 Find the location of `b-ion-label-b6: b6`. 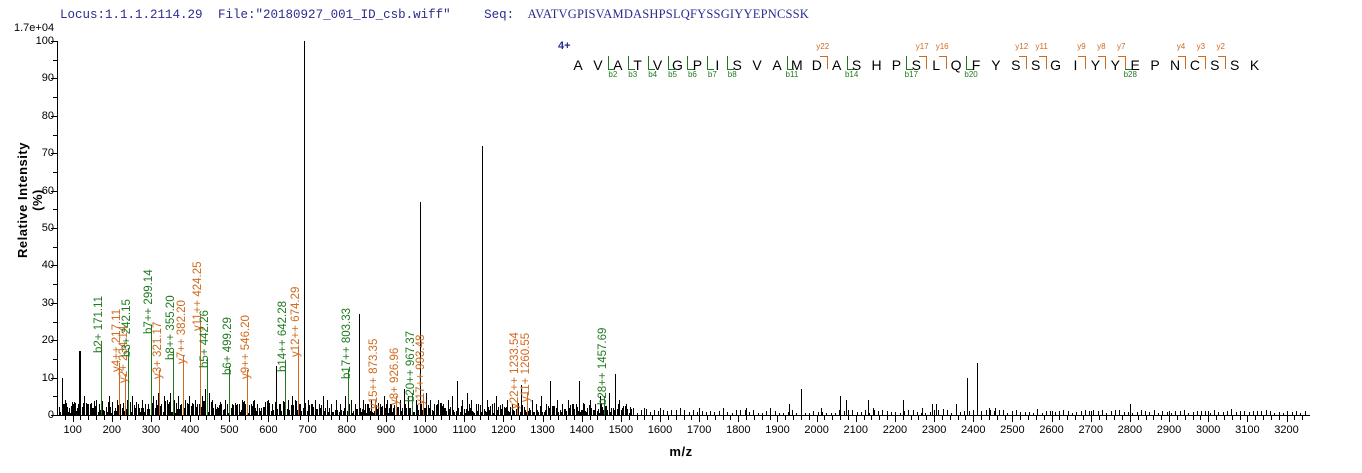

b-ion-label-b6: b6 is located at coordinates (692, 74).